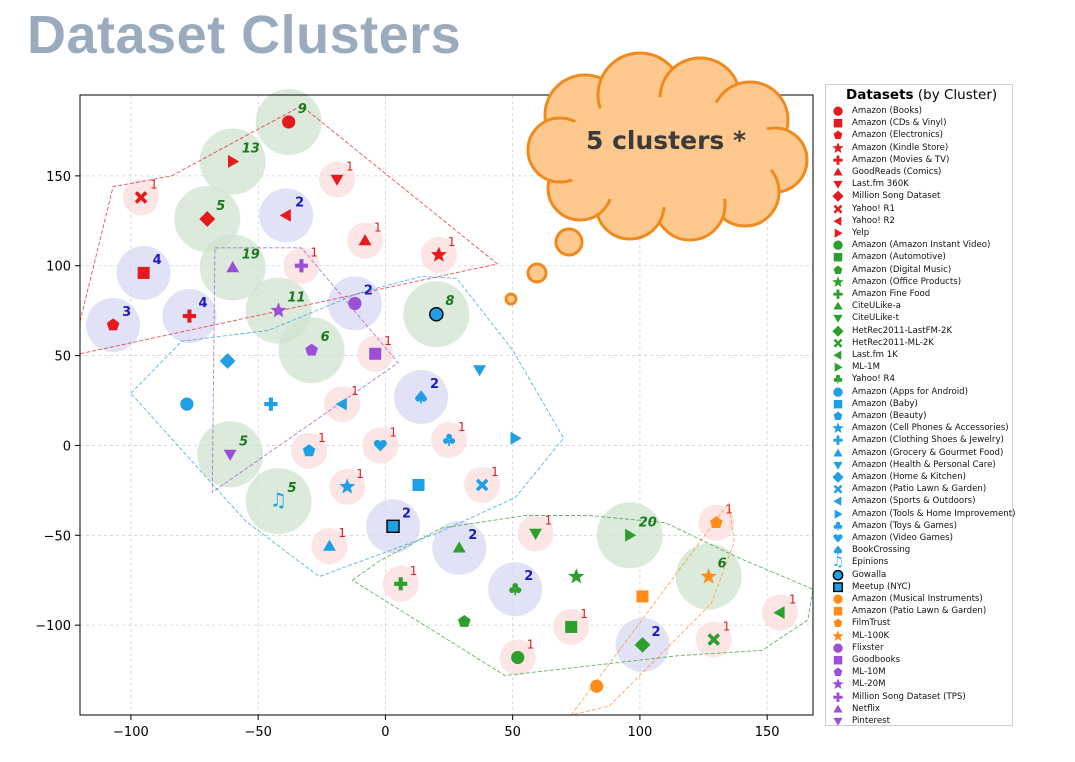 This screenshot has height=762, width=1075. What do you see at coordinates (875, 318) in the screenshot?
I see `legend-label: CiteULike-t` at bounding box center [875, 318].